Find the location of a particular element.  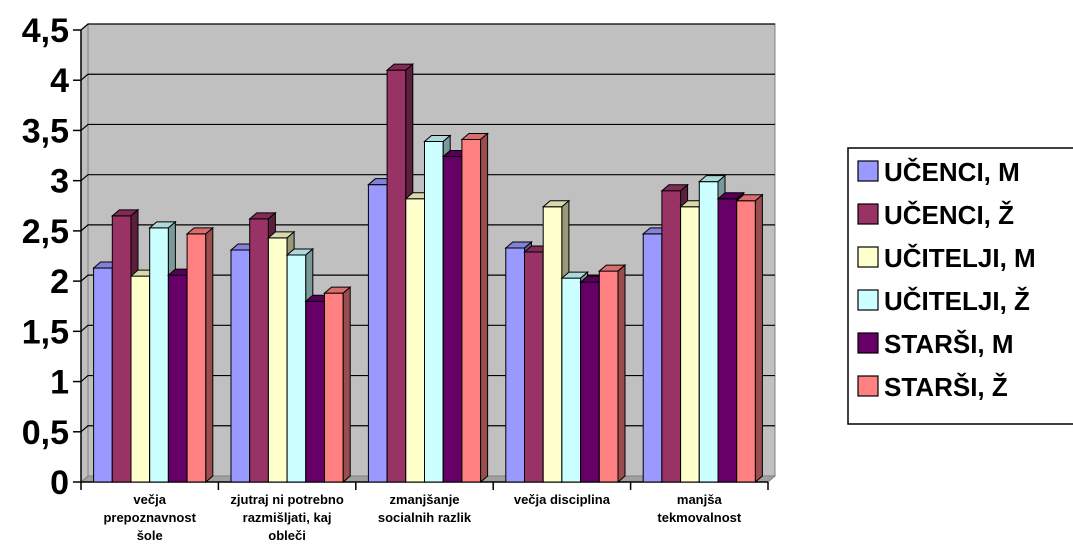

legend-box is located at coordinates (960, 286).